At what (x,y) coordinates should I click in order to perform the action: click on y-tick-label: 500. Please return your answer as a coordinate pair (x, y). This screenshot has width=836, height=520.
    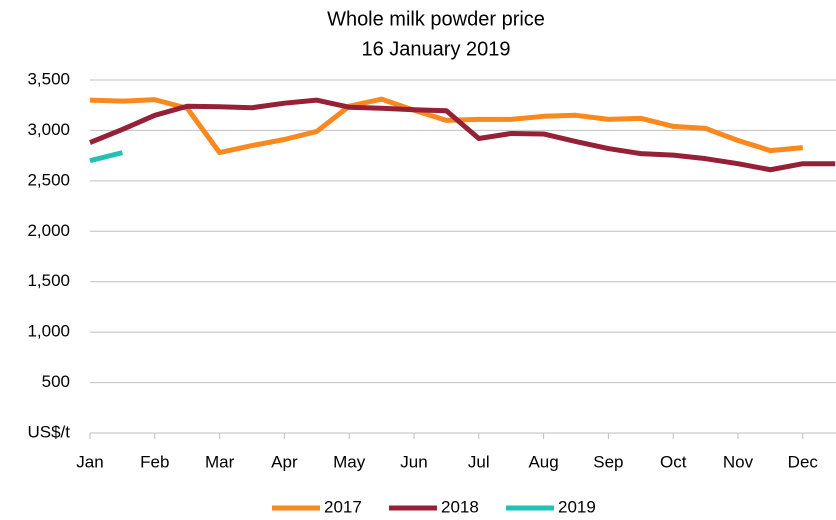
    Looking at the image, I should click on (56, 381).